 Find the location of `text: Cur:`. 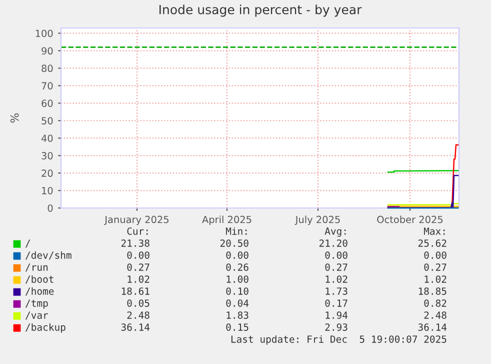

text: Cur: is located at coordinates (137, 231).